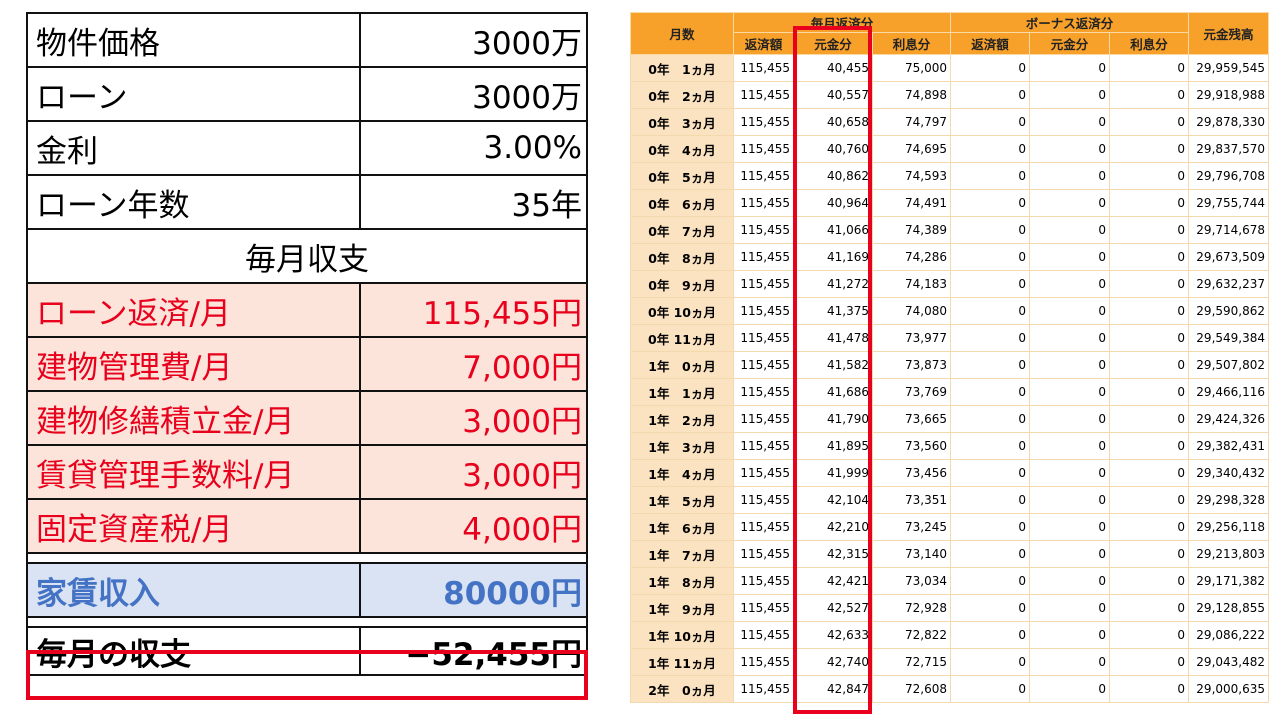  Describe the element at coordinates (193, 94) in the screenshot. I see `summary-row-label: ローン` at that location.